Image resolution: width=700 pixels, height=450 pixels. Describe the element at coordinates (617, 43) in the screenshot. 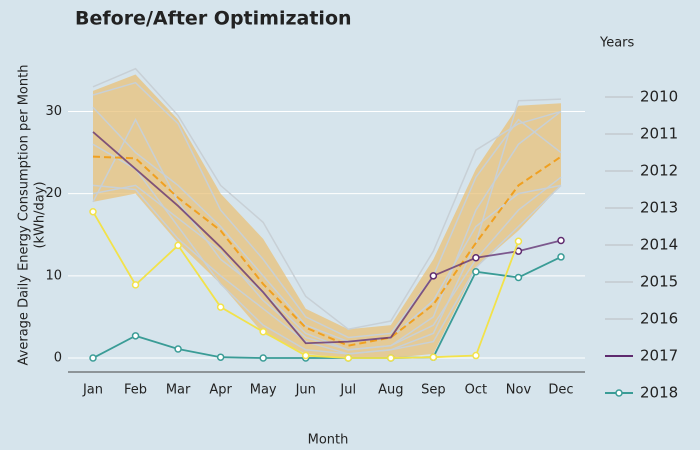

I see `legend-title: Years` at that location.